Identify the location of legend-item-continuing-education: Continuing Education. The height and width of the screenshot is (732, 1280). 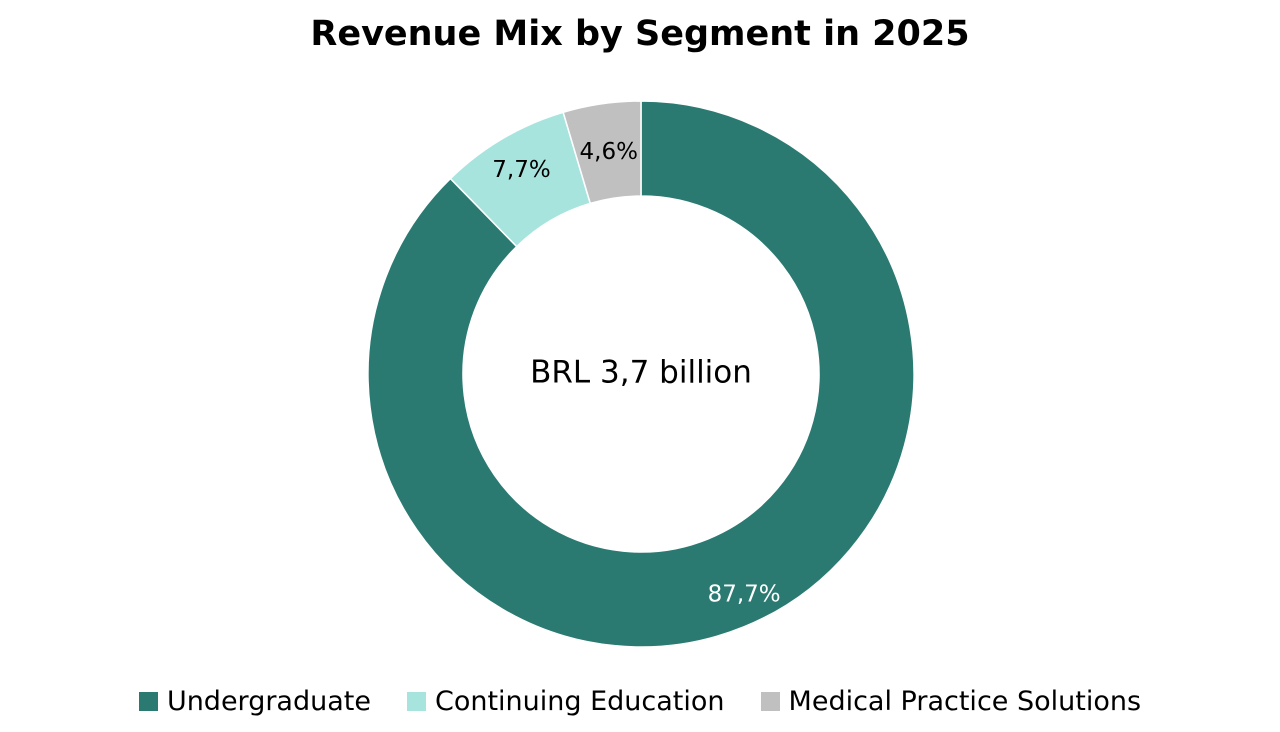
(565, 701).